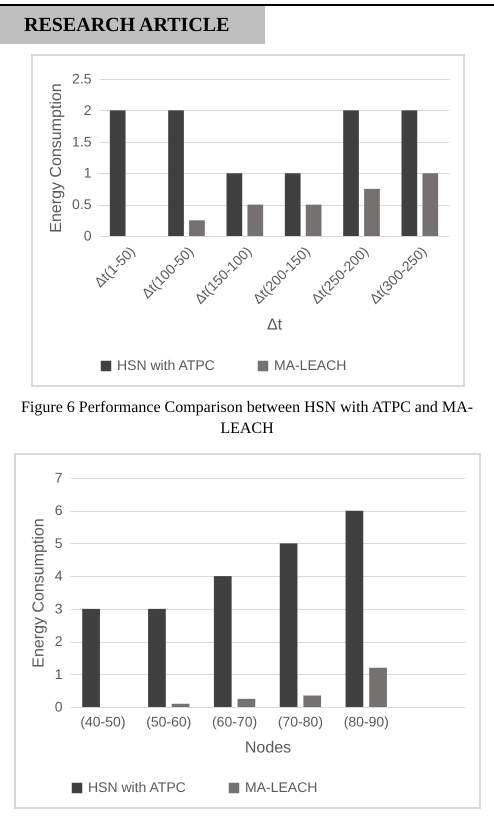 The width and height of the screenshot is (494, 834). Describe the element at coordinates (82, 78) in the screenshot. I see `y-tick-label: 2.5` at that location.